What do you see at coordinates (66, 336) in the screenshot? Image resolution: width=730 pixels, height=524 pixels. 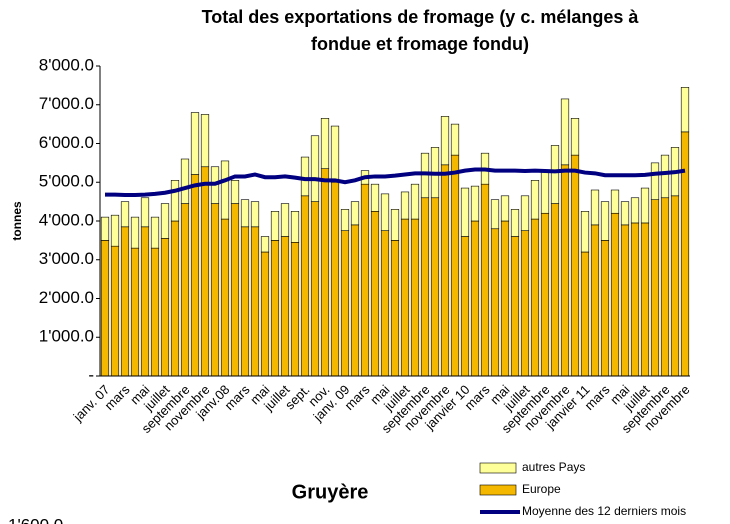 I see `y-tick-label: 1'000.0` at bounding box center [66, 336].